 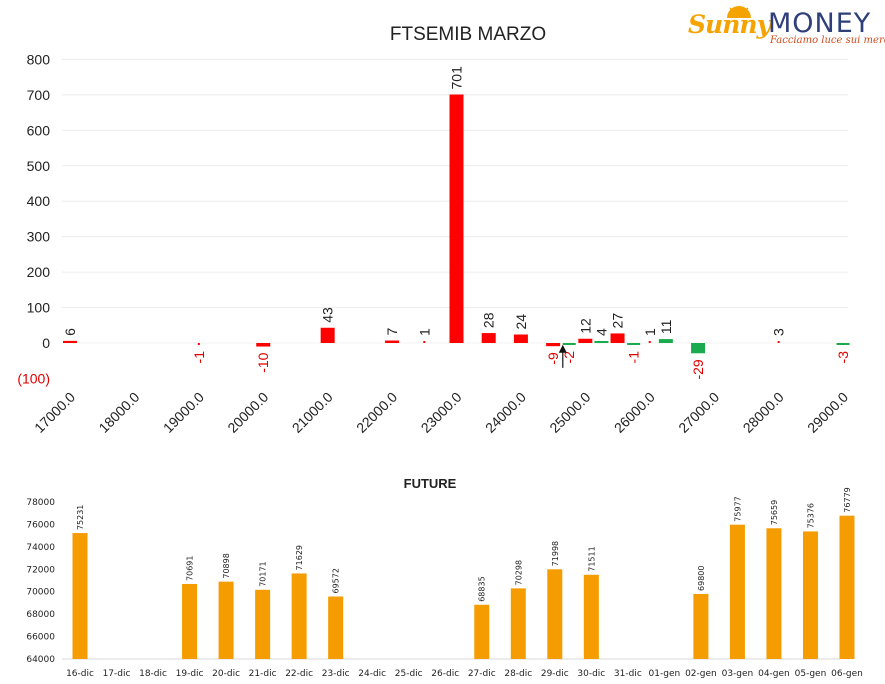 What do you see at coordinates (441, 412) in the screenshot?
I see `chart1-x-tick-label: 23000.0` at bounding box center [441, 412].